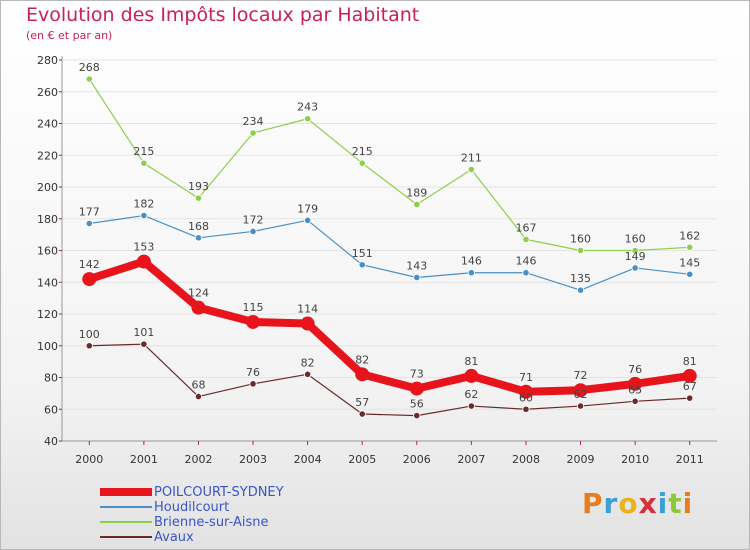  Describe the element at coordinates (307, 208) in the screenshot. I see `data-label-houdilcourt: 179` at that location.